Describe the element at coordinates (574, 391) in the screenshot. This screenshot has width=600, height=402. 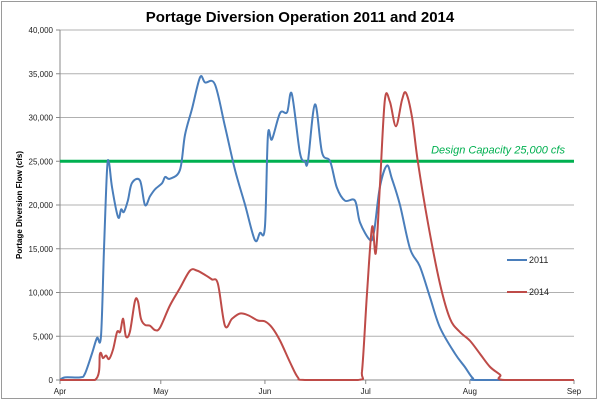
I see `x-tick-label: Sep` at that location.